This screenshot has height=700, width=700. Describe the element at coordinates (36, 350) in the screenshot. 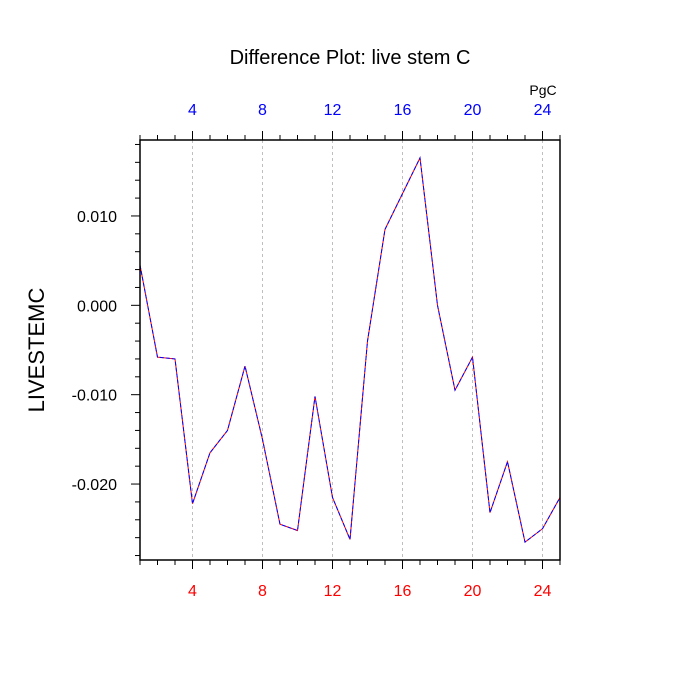

I see `y-axis-label: LIVESTEMC` at that location.